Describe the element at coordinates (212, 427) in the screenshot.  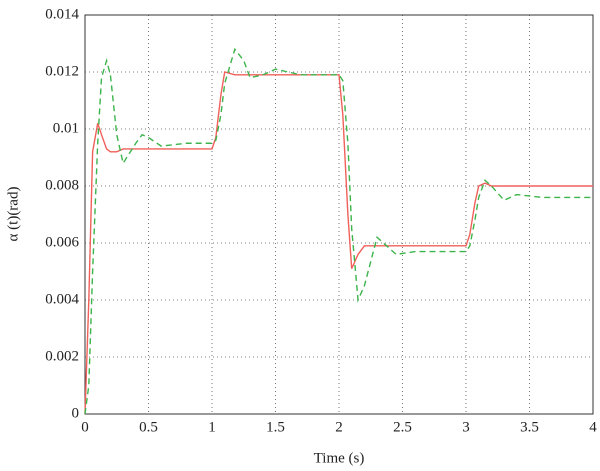
I see `x-tick-label: 1` at that location.